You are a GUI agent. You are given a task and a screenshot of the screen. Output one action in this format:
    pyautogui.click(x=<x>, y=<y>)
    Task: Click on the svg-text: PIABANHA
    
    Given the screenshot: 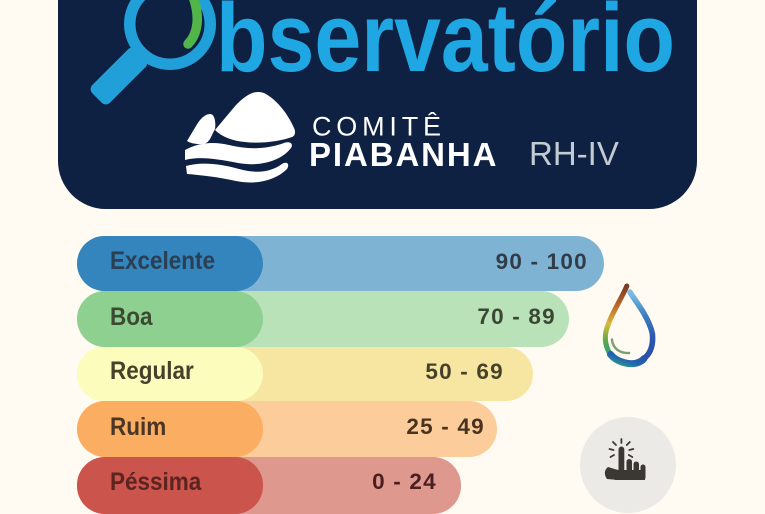 What is the action you would take?
    pyautogui.click(x=403, y=154)
    